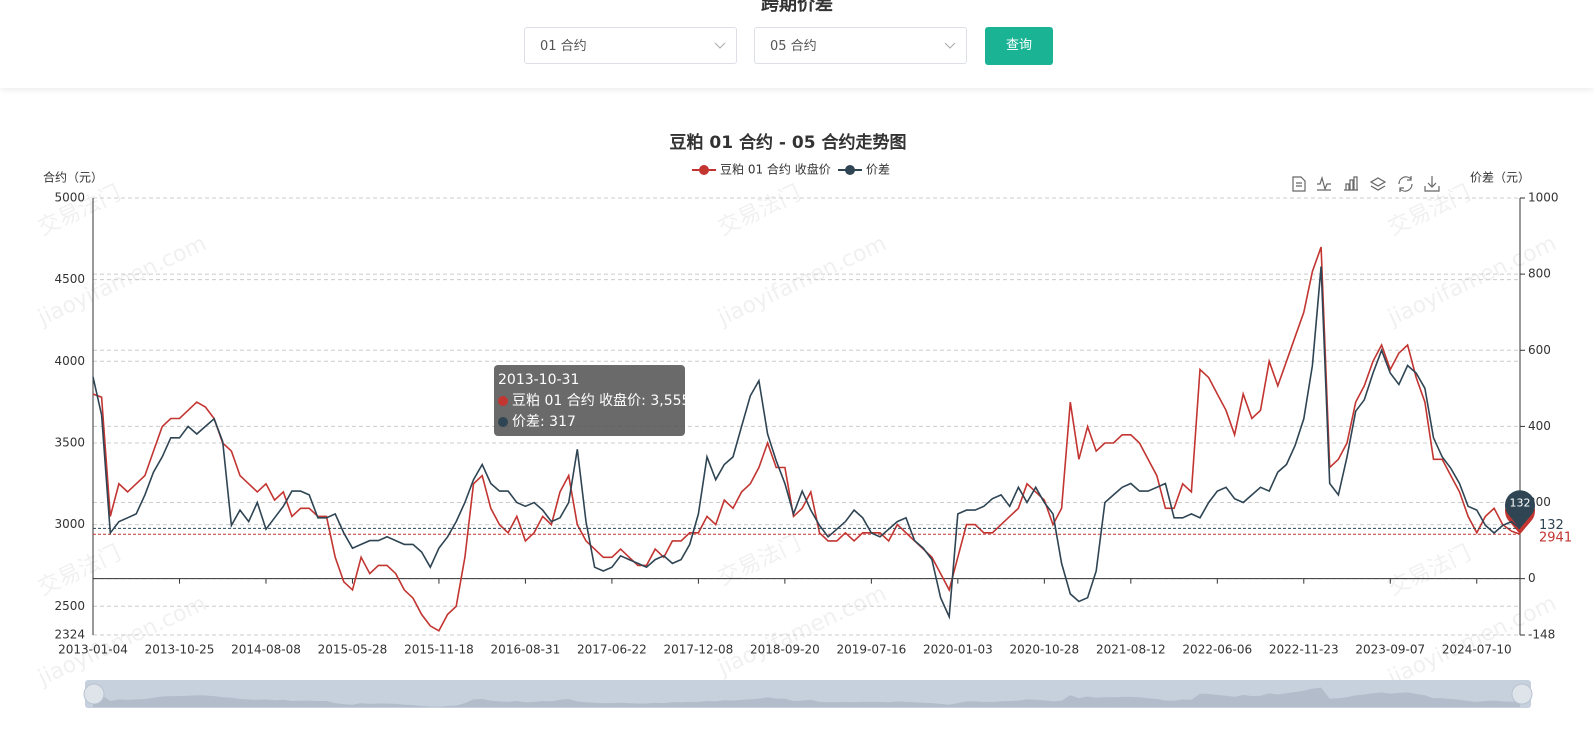 The height and width of the screenshot is (734, 1594). Describe the element at coordinates (69, 606) in the screenshot. I see `y-tick-label: 2500` at that location.